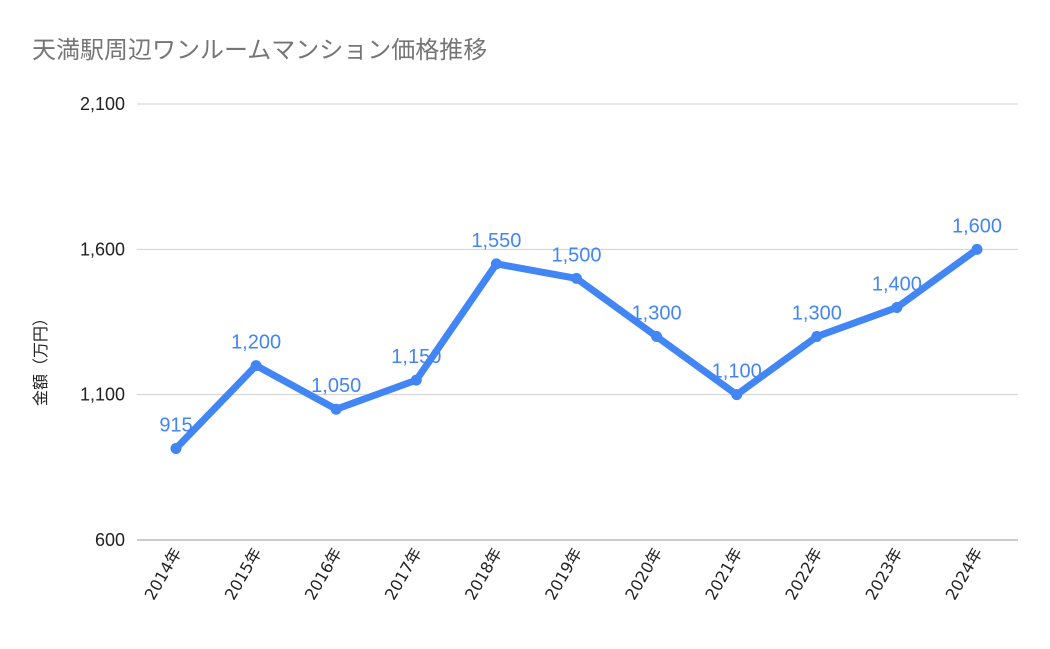 The height and width of the screenshot is (649, 1050). I want to click on x-tick-label: 2015年, so click(243, 574).